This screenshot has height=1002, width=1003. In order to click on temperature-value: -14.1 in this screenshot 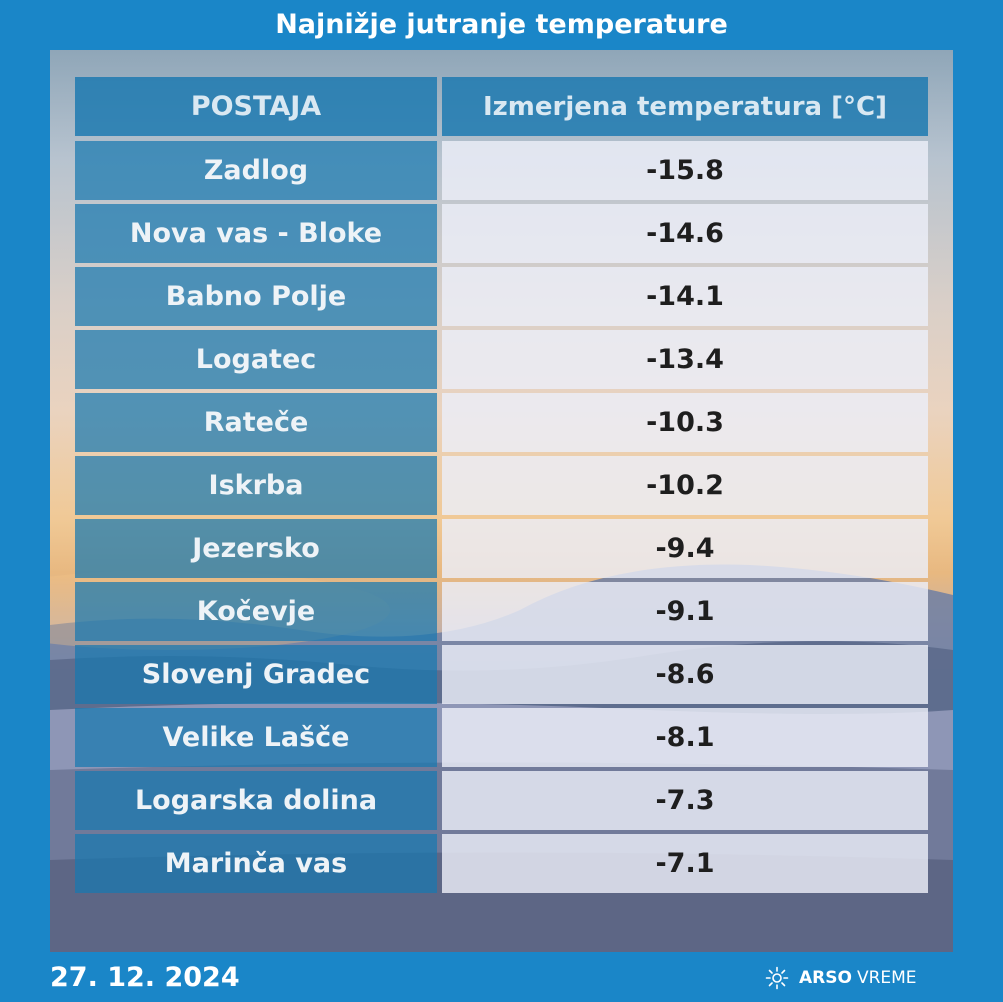, I will do `click(685, 296)`.